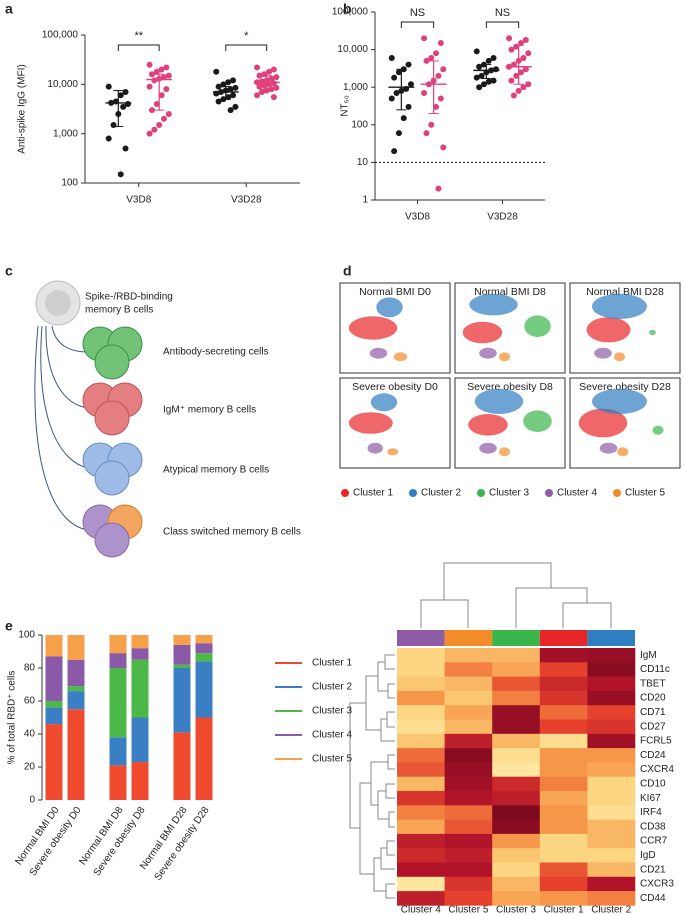 The image size is (685, 915). Describe the element at coordinates (611, 910) in the screenshot. I see `column-label: Cluster 2` at that location.